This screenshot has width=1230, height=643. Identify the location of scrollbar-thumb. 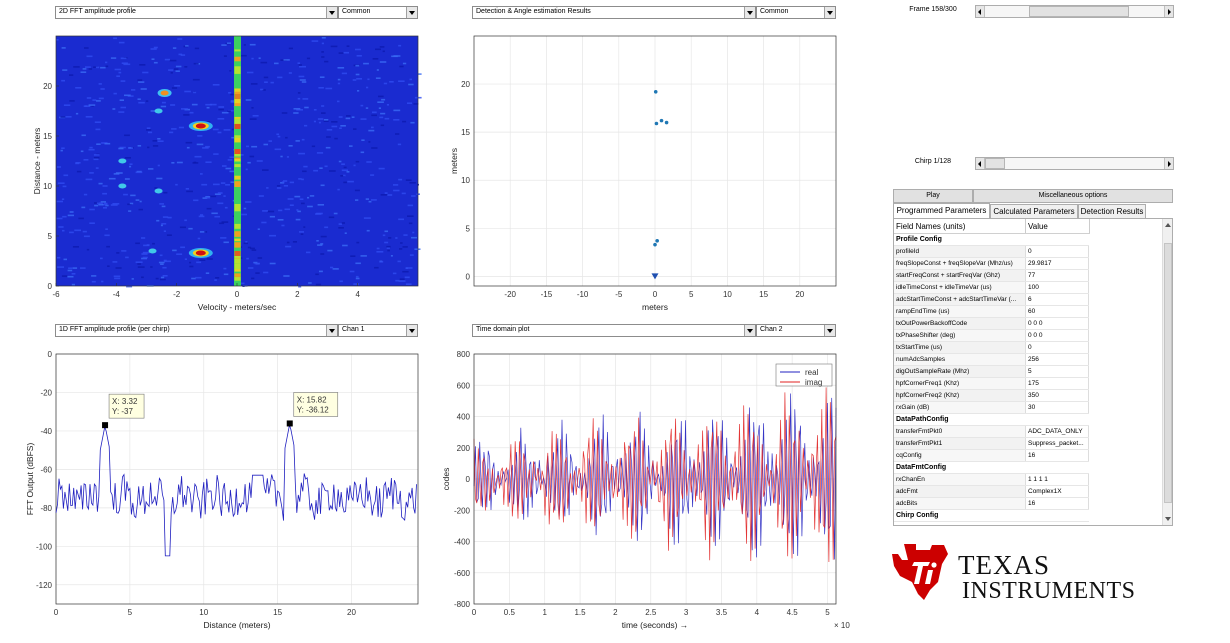
(1168, 373).